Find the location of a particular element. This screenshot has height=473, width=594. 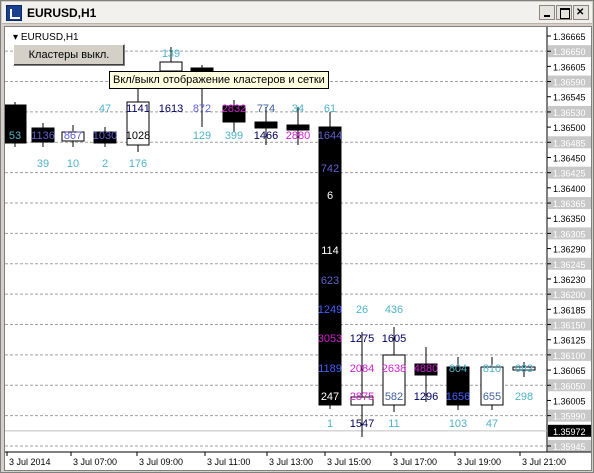

price-label: 1.36125 is located at coordinates (569, 341).